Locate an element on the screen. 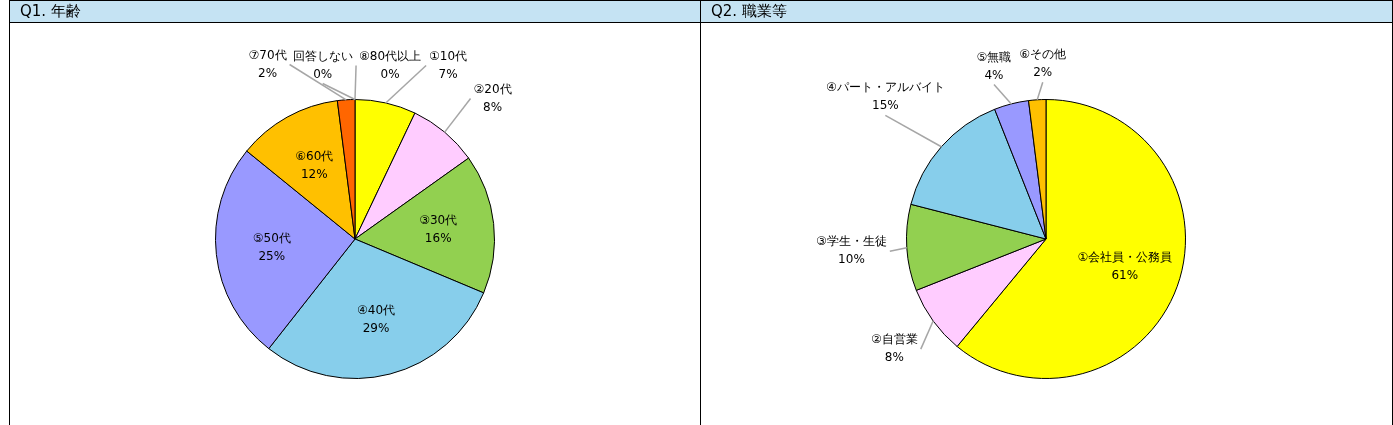 This screenshot has width=1393, height=425. data-label: 29% is located at coordinates (376, 328).